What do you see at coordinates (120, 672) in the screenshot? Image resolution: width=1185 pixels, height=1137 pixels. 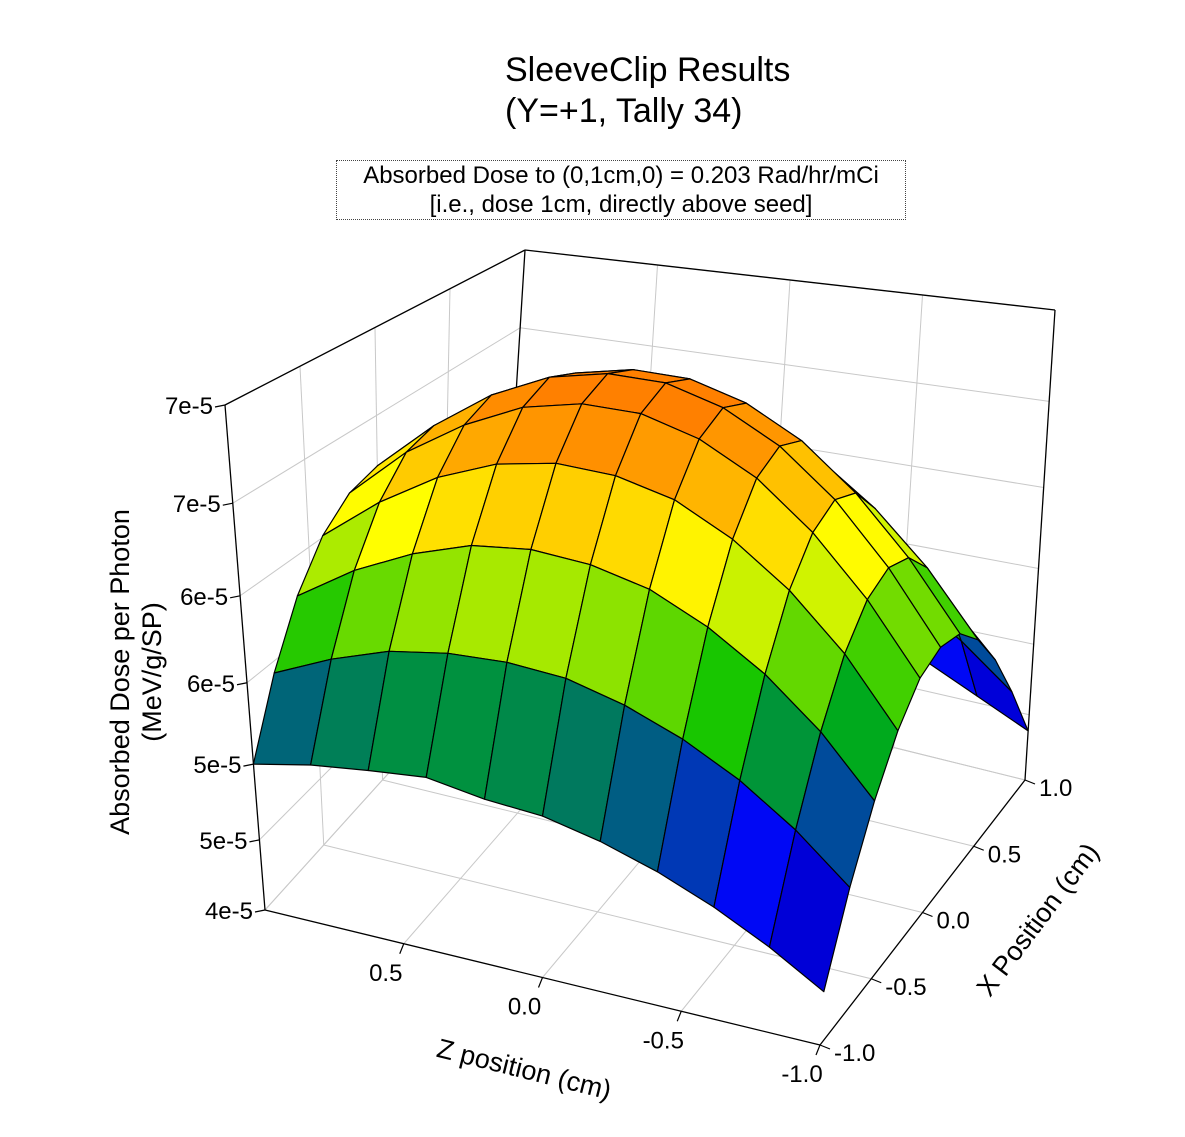 I see `y-axis-title-line-1: Absorbed Dose per Photon` at bounding box center [120, 672].